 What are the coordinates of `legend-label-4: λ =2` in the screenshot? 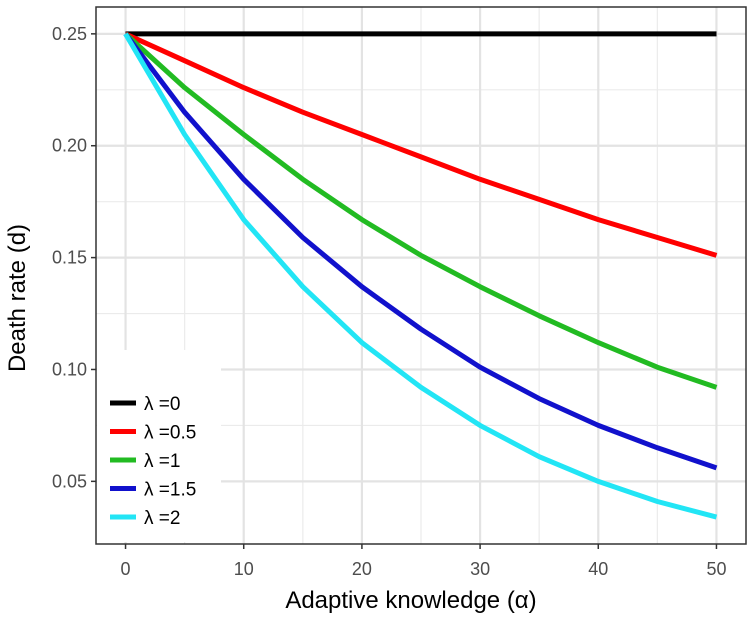 It's located at (162, 518).